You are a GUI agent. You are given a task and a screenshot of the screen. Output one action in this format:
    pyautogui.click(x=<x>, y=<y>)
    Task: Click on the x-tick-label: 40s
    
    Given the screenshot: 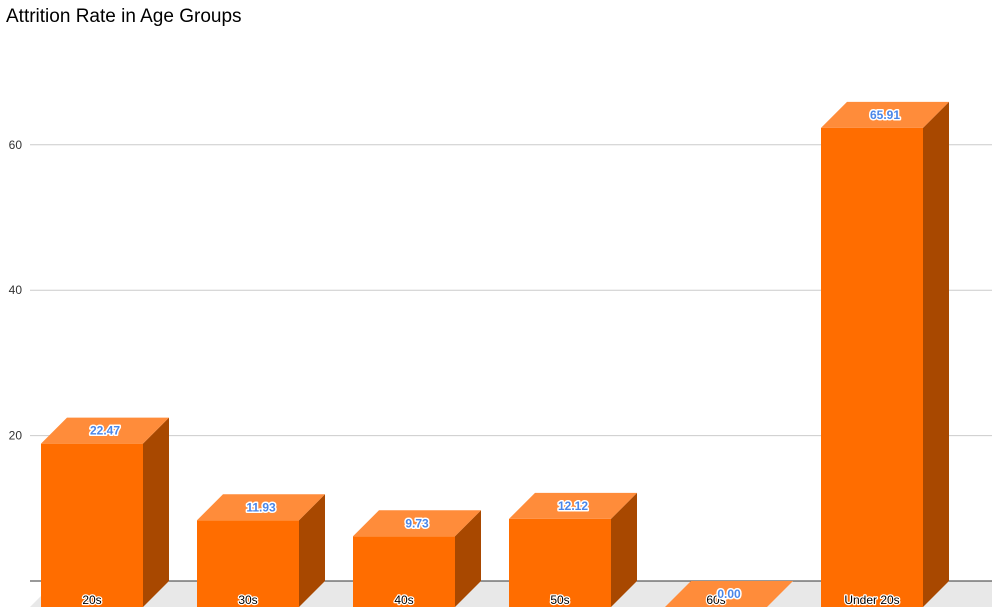 What is the action you would take?
    pyautogui.click(x=403, y=600)
    